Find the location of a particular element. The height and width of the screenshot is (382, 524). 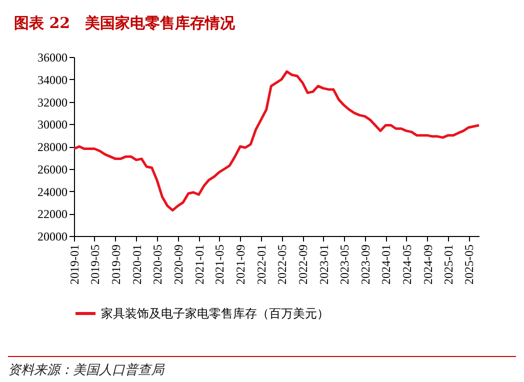

y-tick-label: 36000 is located at coordinates (53, 57).